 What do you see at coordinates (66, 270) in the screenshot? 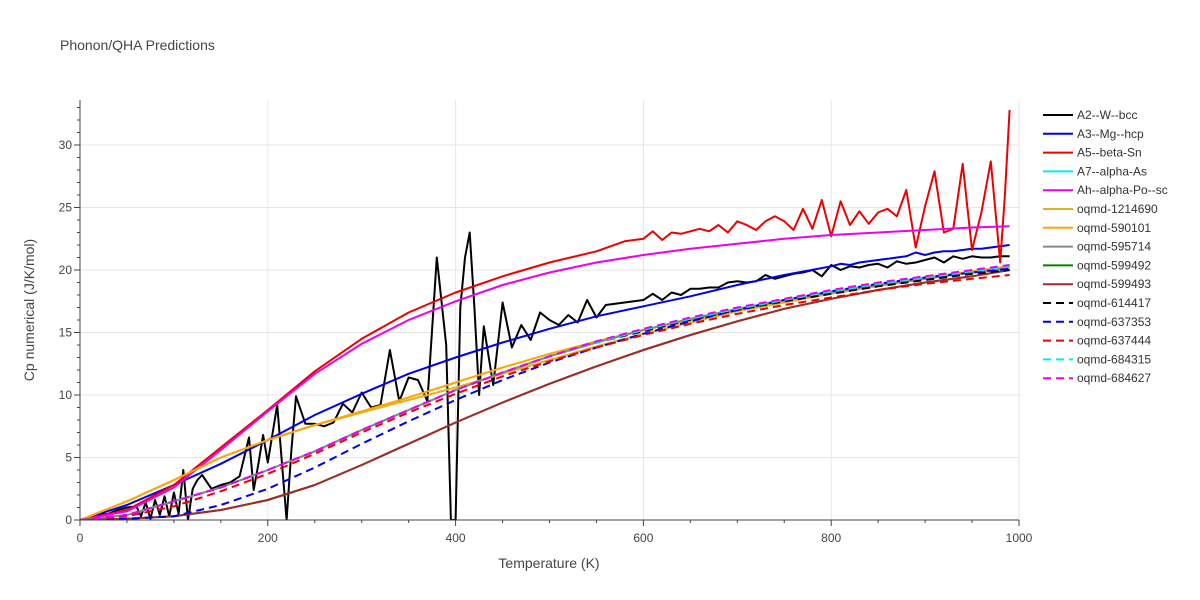
I see `y-tick-label: 20` at bounding box center [66, 270].